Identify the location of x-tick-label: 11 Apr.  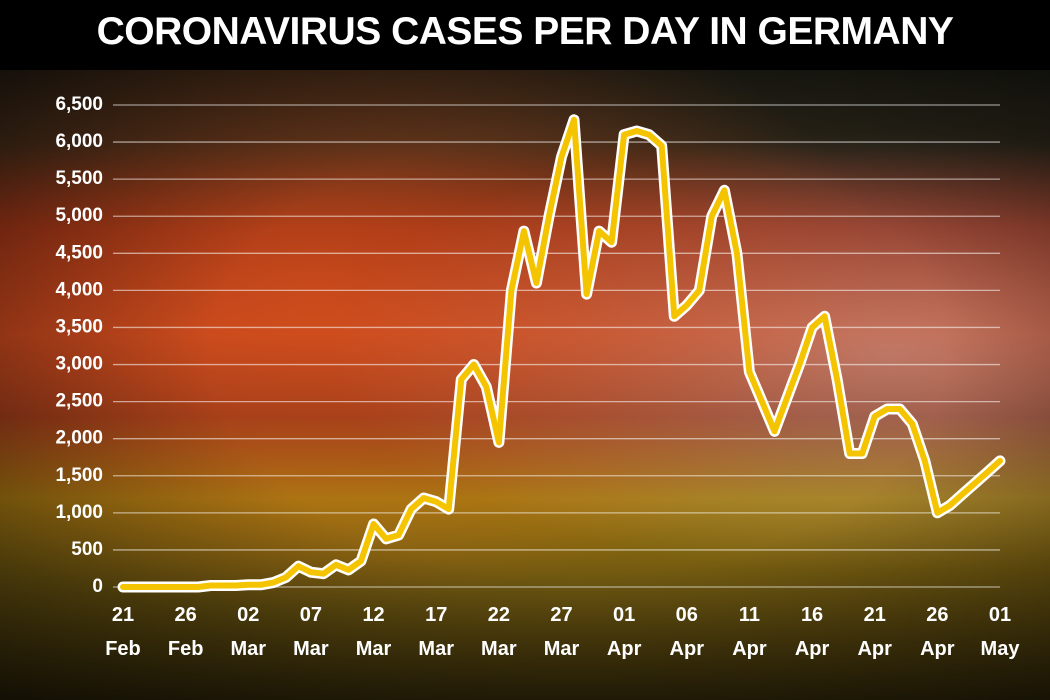
(749, 632).